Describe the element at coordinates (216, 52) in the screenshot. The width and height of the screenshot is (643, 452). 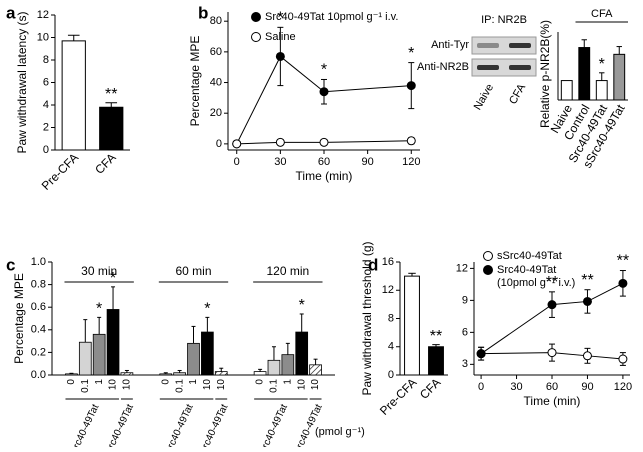
I see `y-tick-label: 60` at that location.